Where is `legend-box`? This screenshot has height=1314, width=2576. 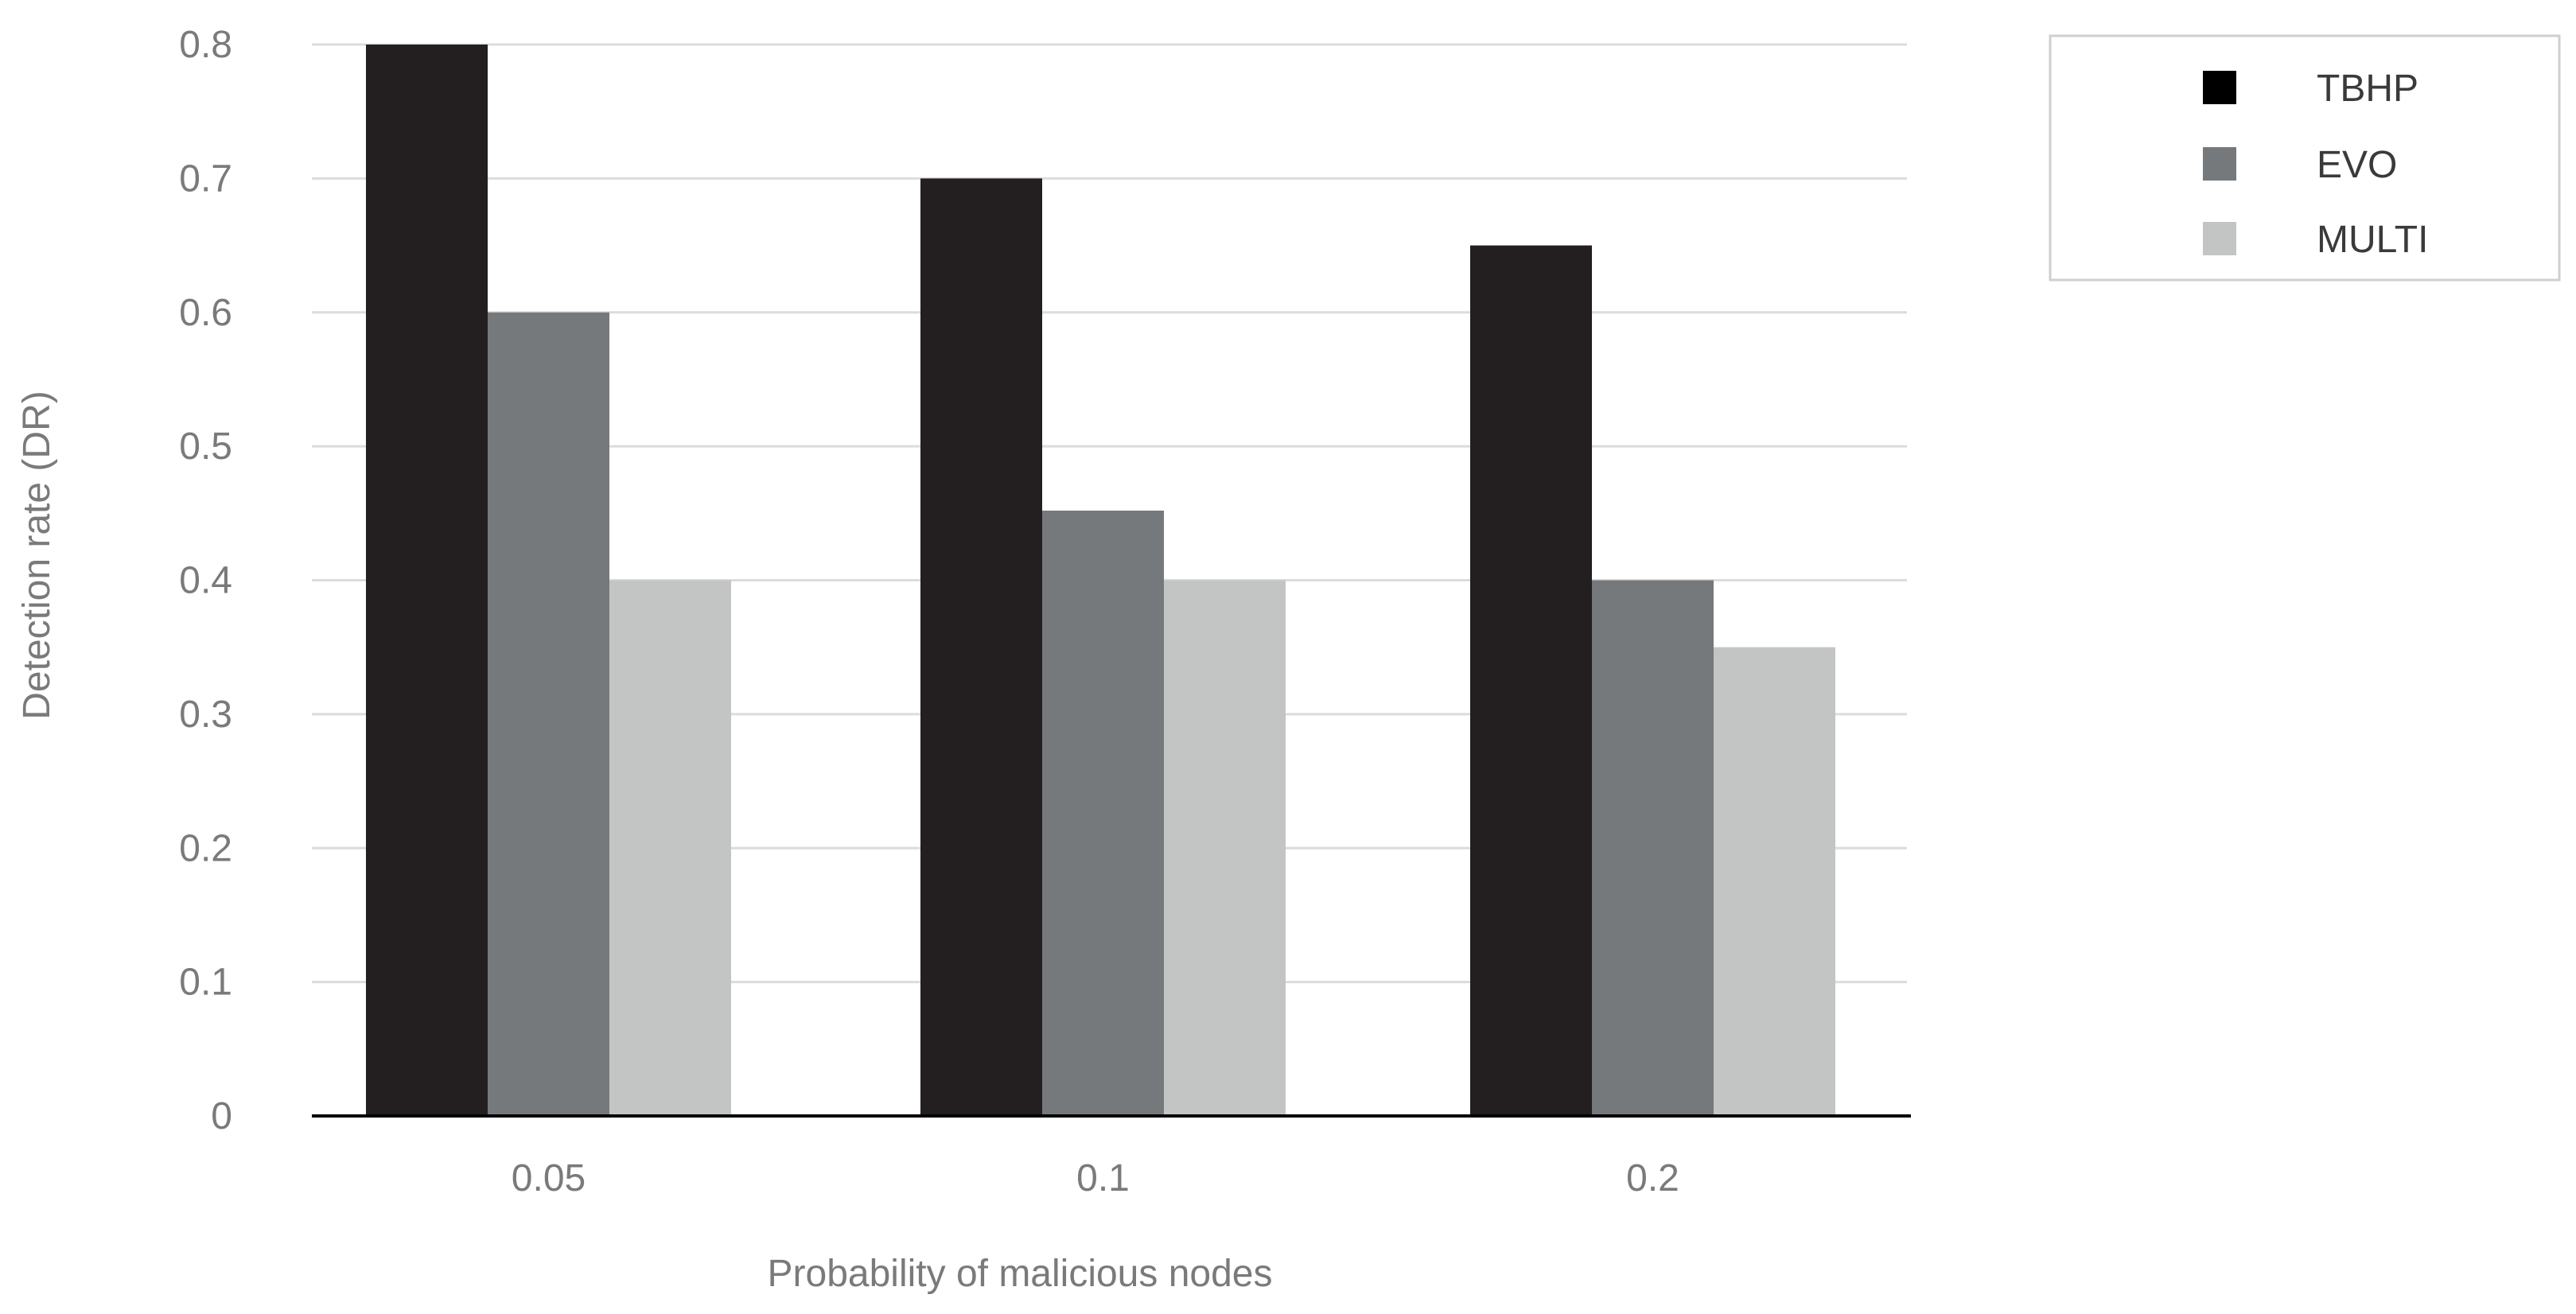
legend-box is located at coordinates (2305, 158).